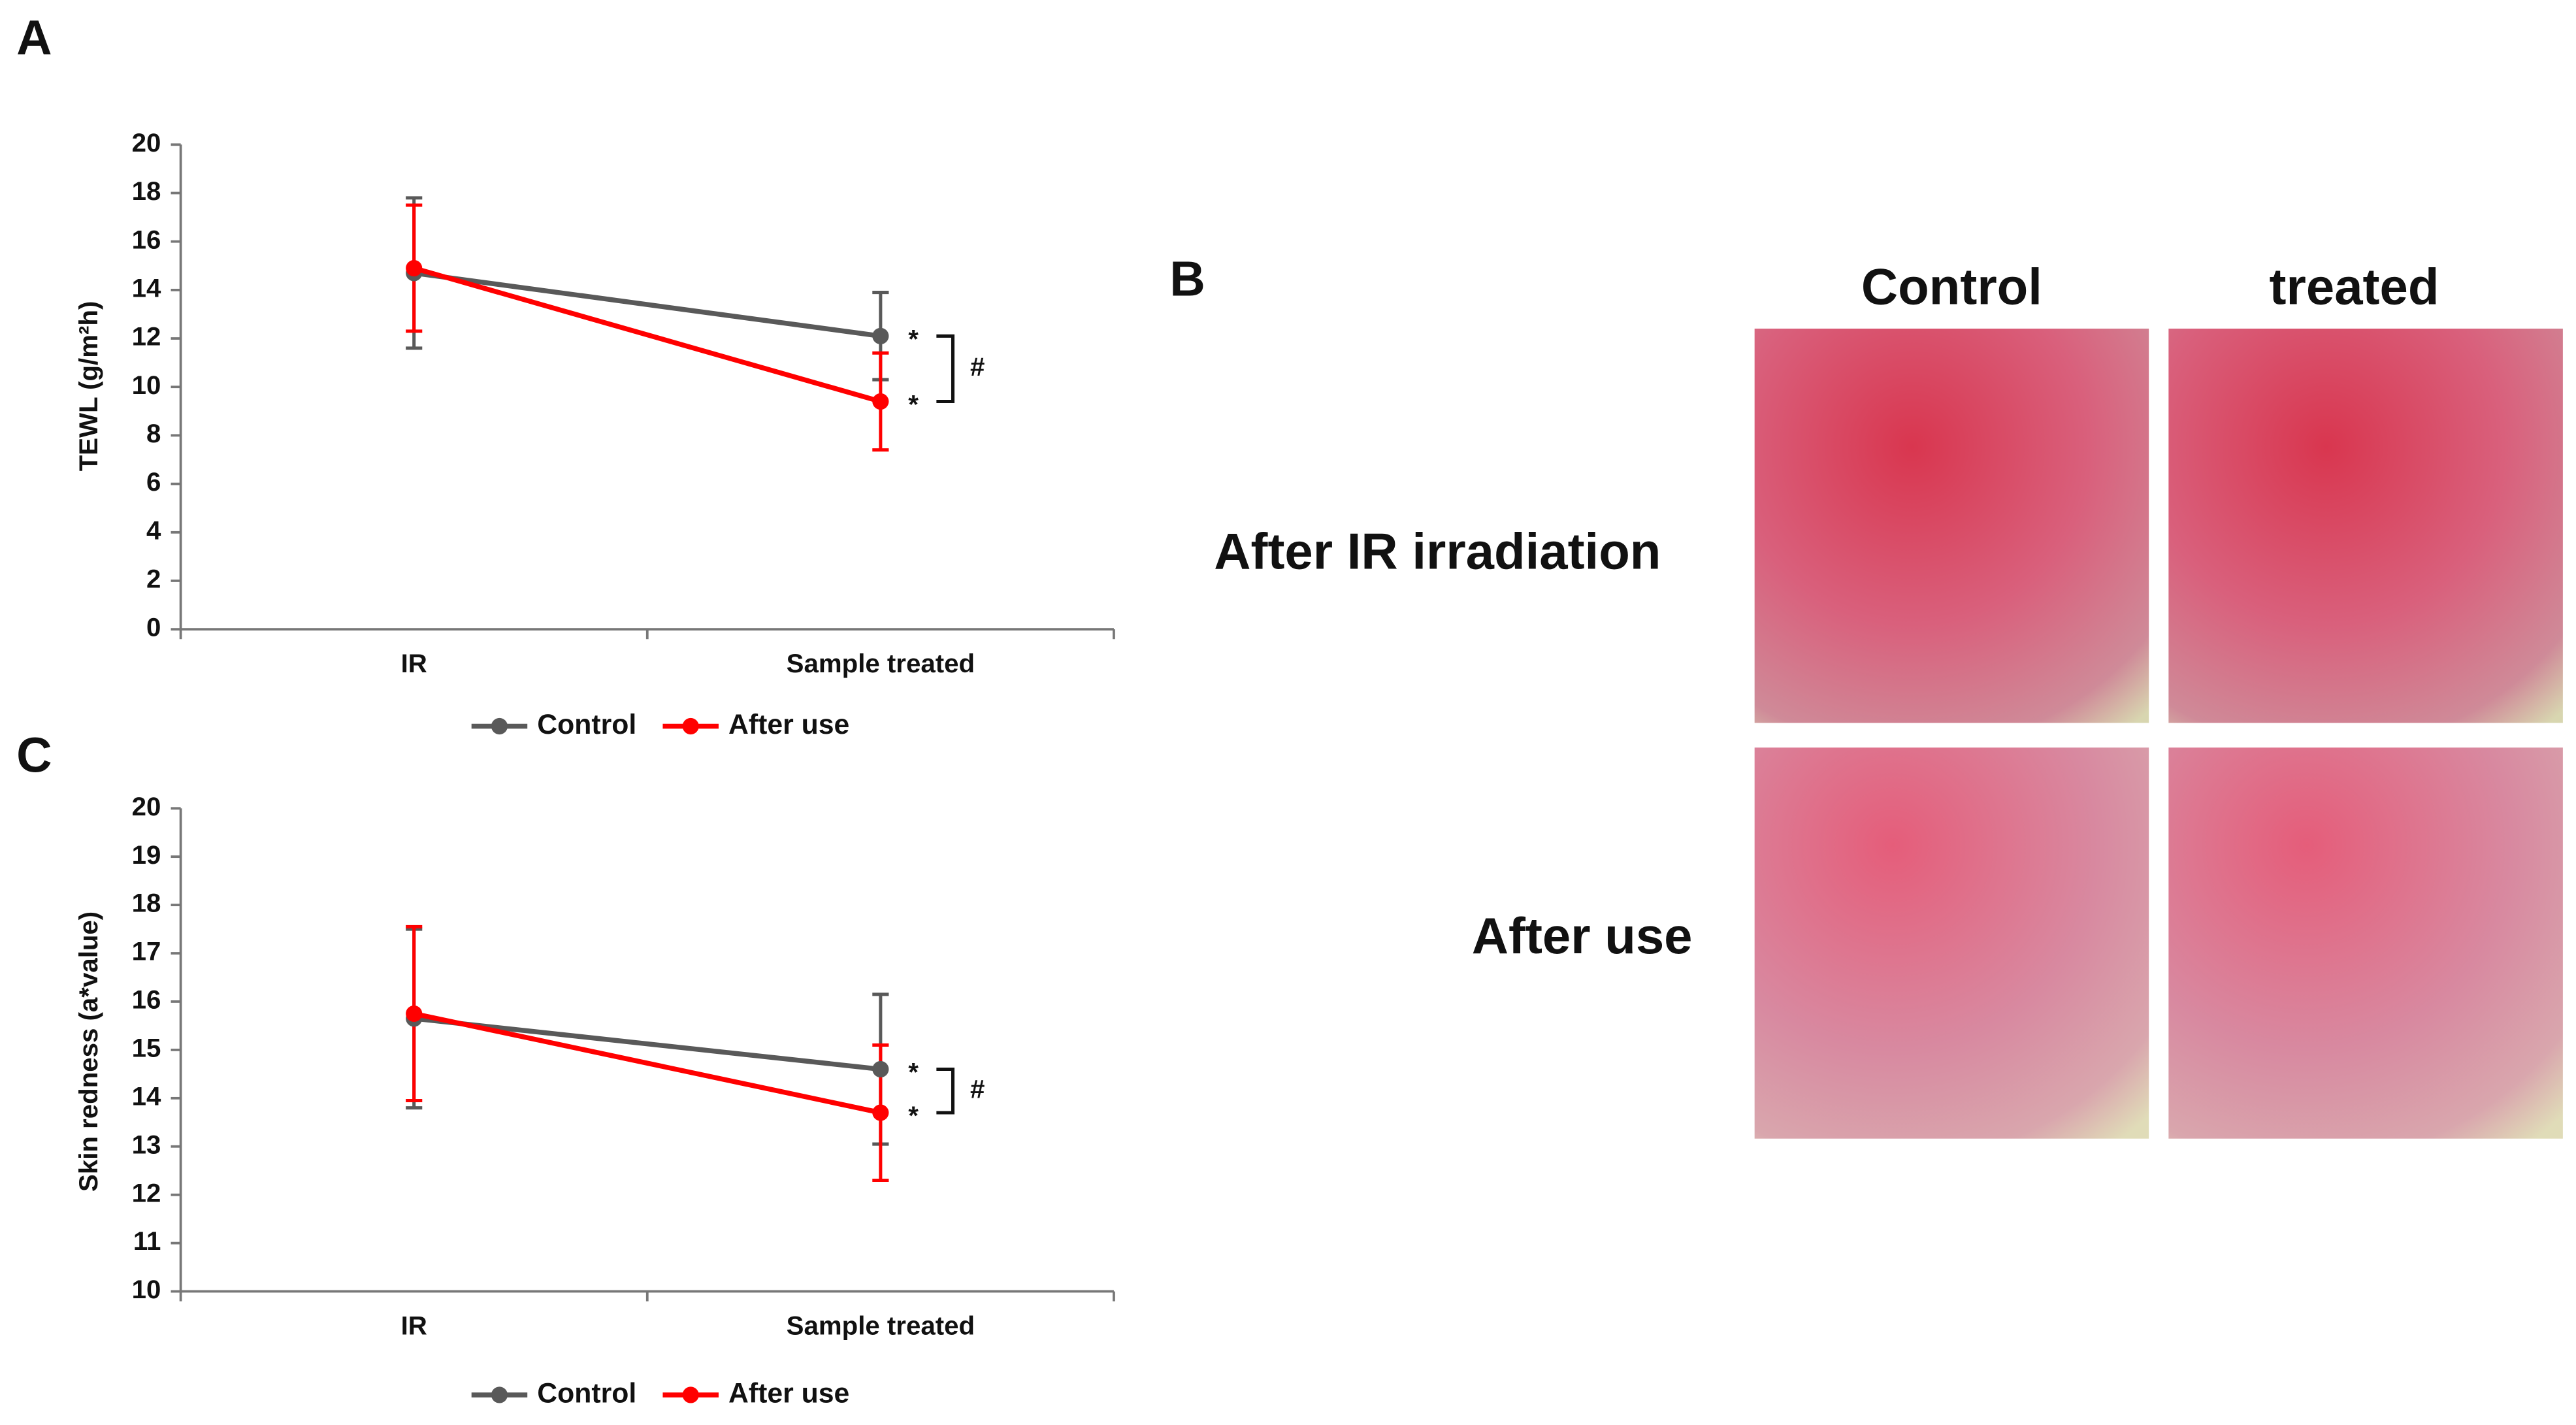 The image size is (2576, 1425). I want to click on column-header: Control, so click(1951, 287).